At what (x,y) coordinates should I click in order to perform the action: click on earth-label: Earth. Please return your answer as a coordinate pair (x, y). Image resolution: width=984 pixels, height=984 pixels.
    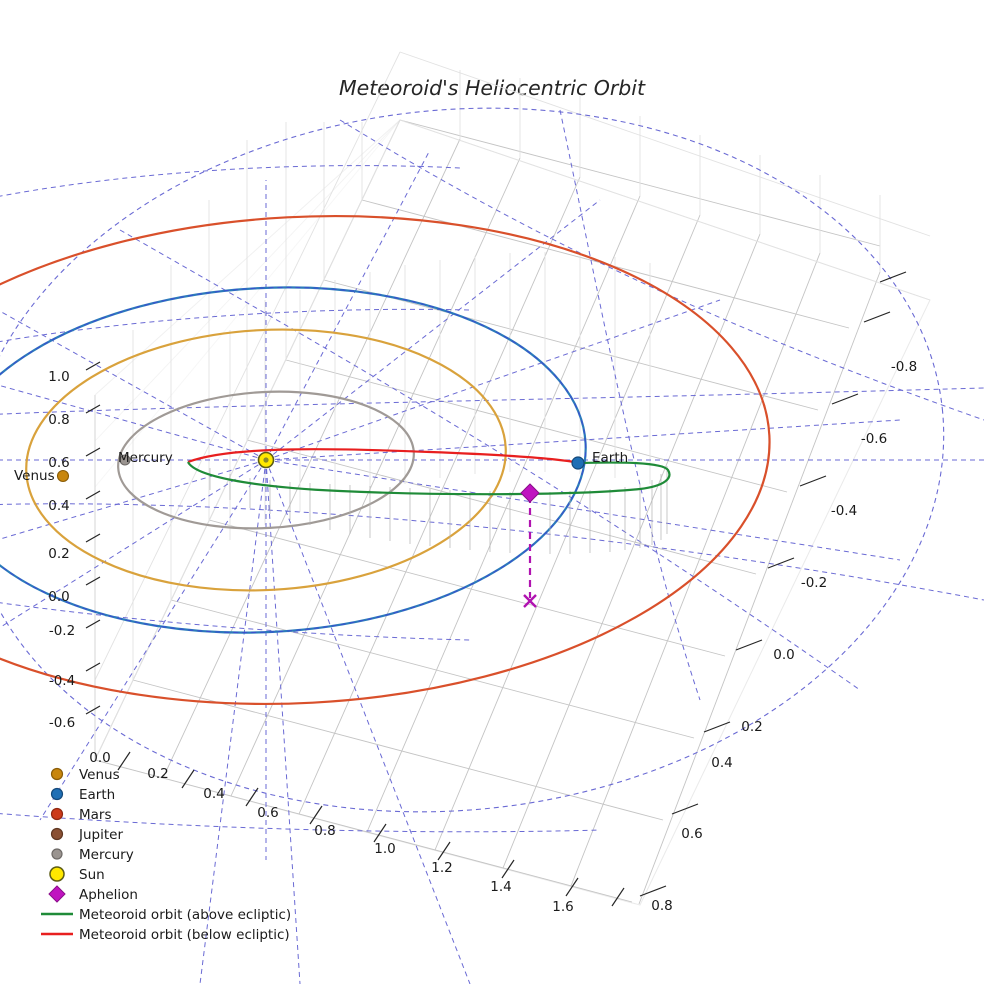
    Looking at the image, I should click on (610, 458).